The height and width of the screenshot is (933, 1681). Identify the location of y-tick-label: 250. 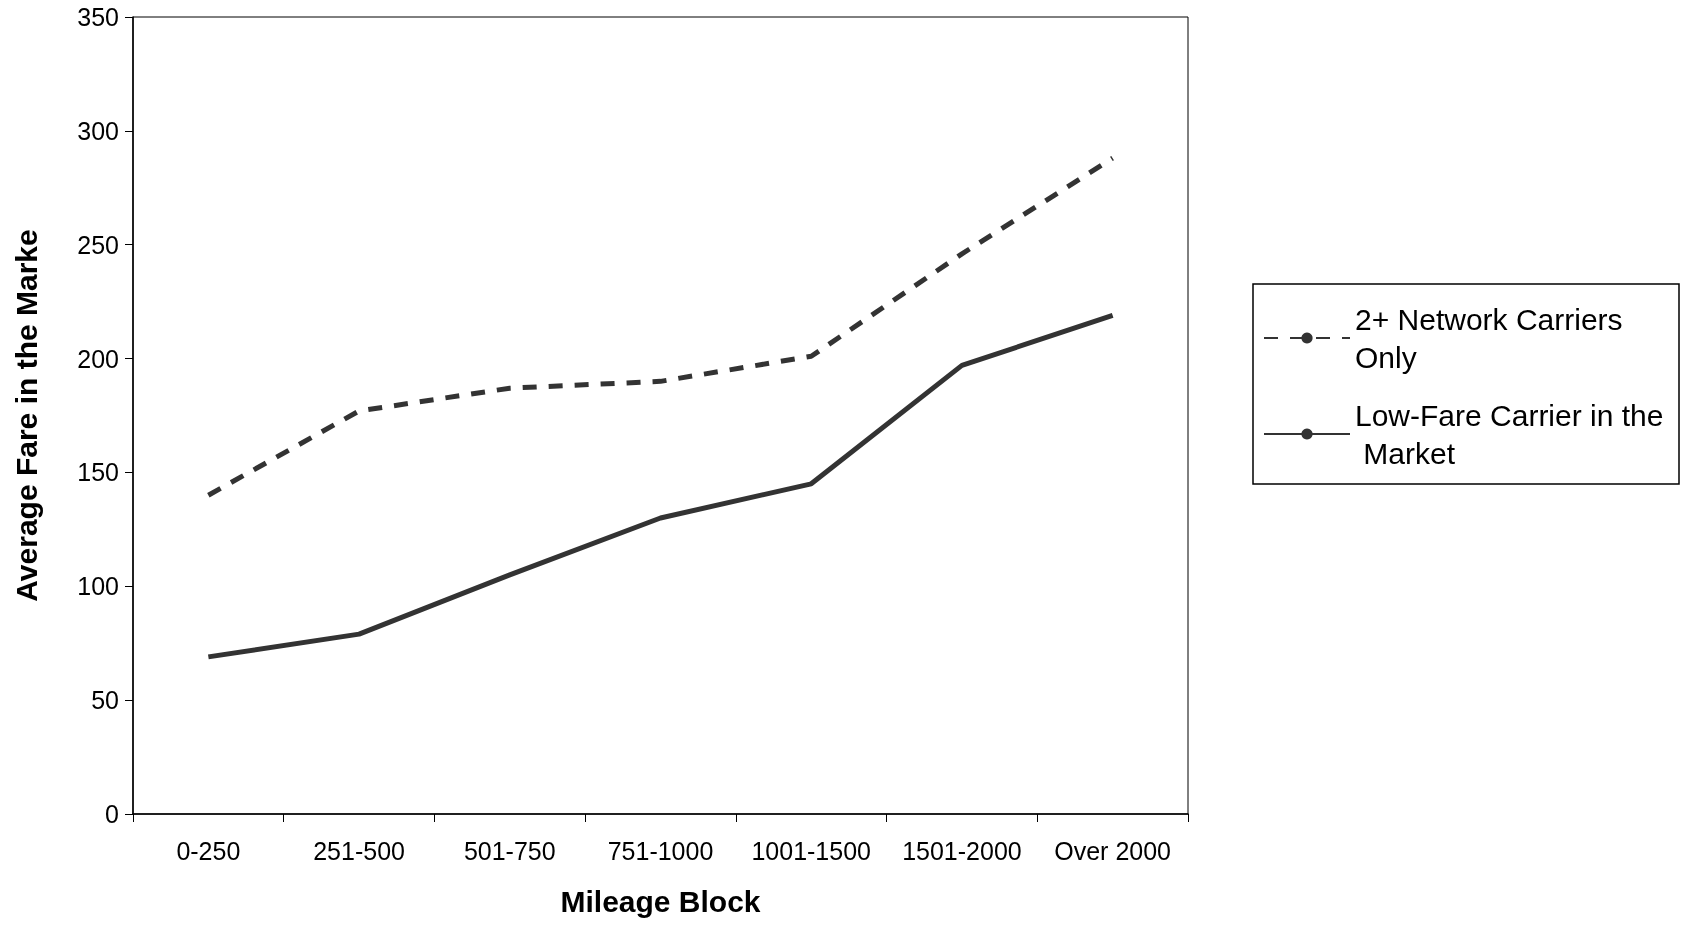
(98, 244).